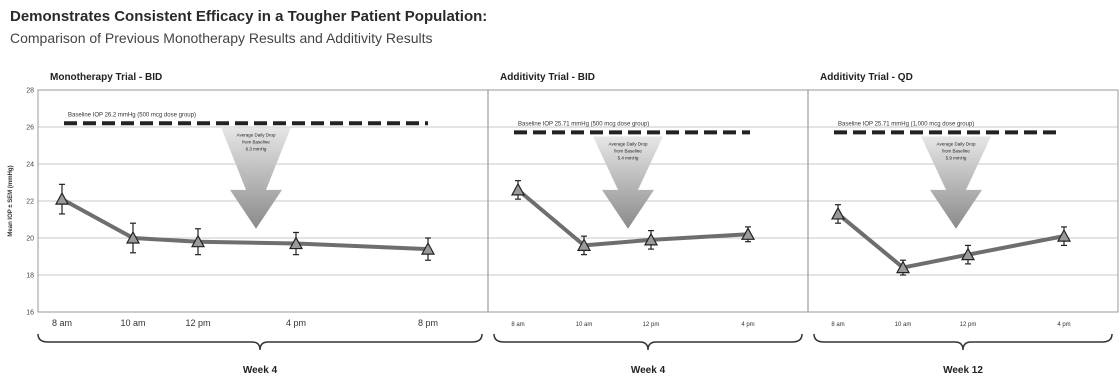 The height and width of the screenshot is (381, 1120). Describe the element at coordinates (30, 313) in the screenshot. I see `y-tick-label: 16` at that location.